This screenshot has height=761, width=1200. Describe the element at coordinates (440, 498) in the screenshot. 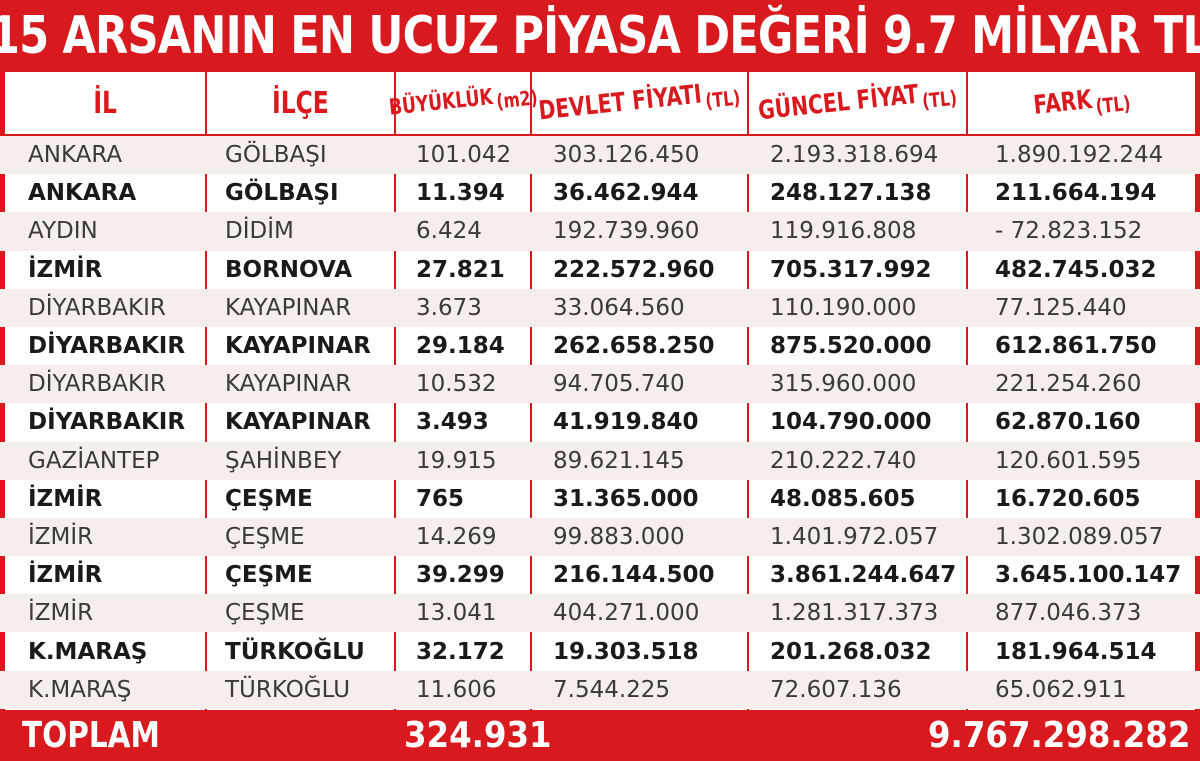

I see `cell-buyukluk: 765` at that location.